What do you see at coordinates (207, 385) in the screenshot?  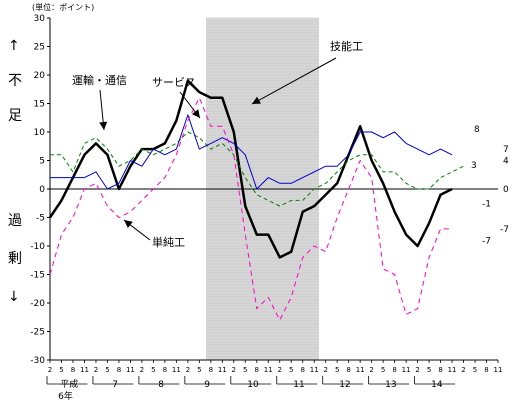 I see `year-label: 9` at bounding box center [207, 385].